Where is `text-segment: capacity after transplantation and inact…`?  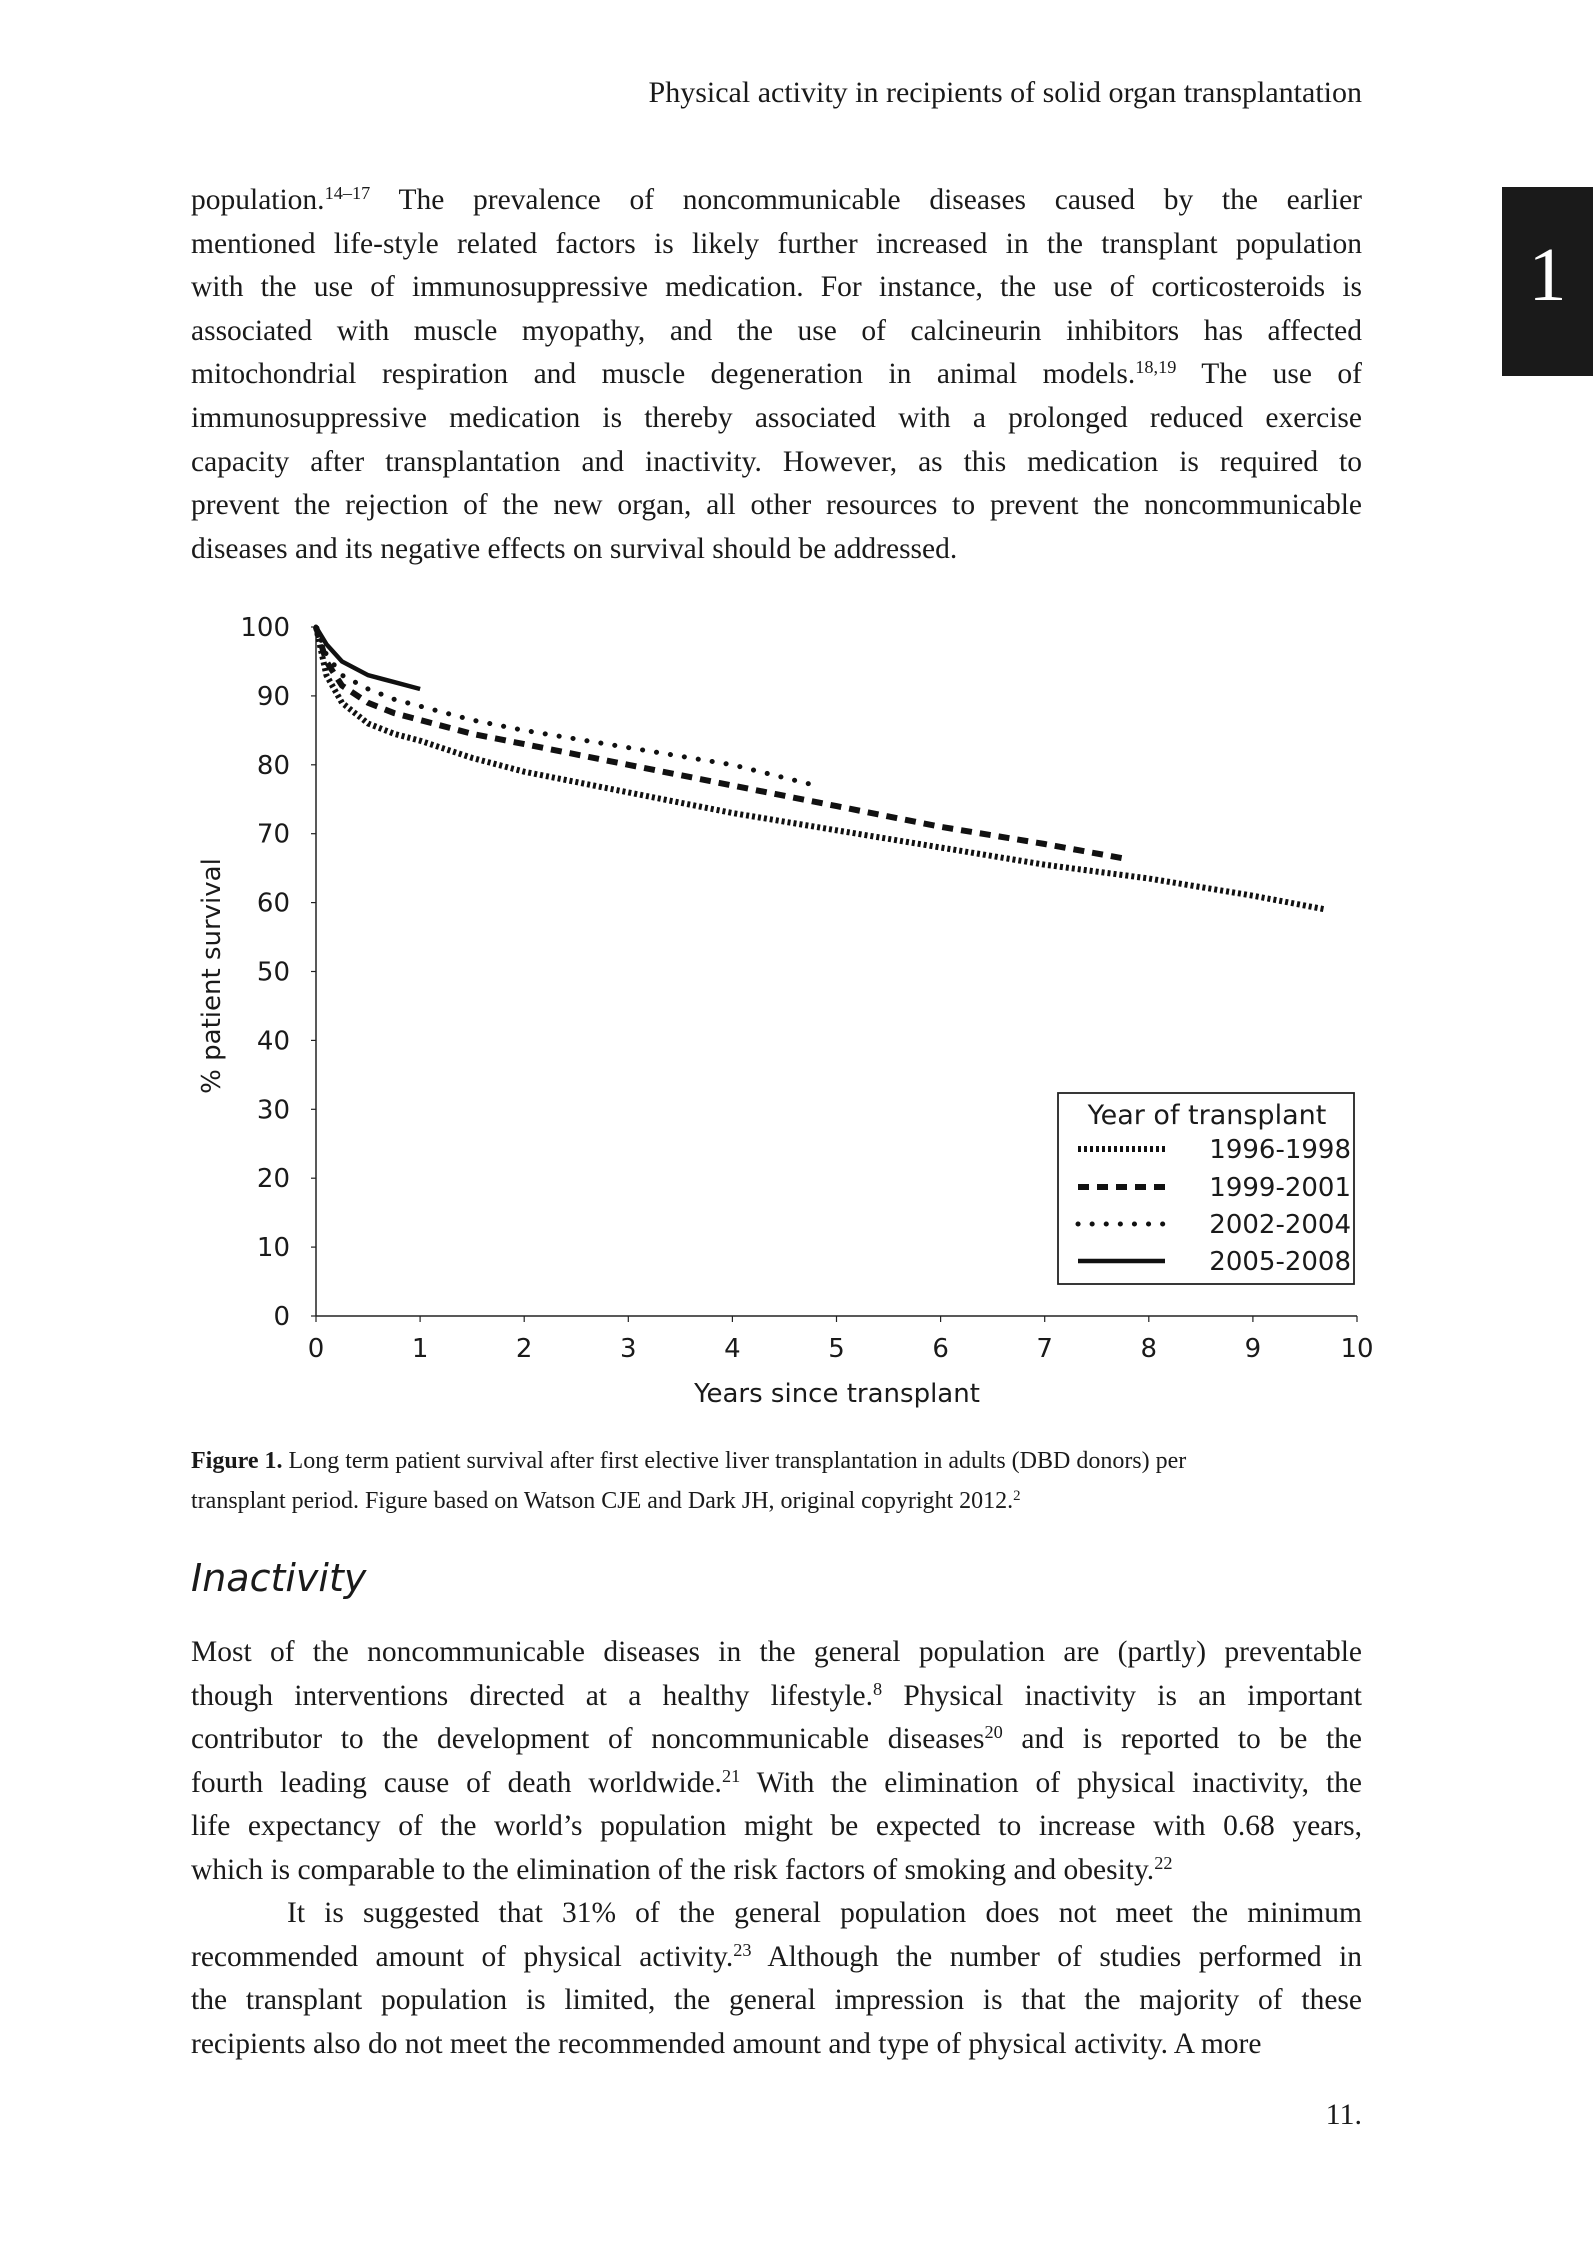
text-segment: capacity after transplantation and inact… is located at coordinates (776, 461).